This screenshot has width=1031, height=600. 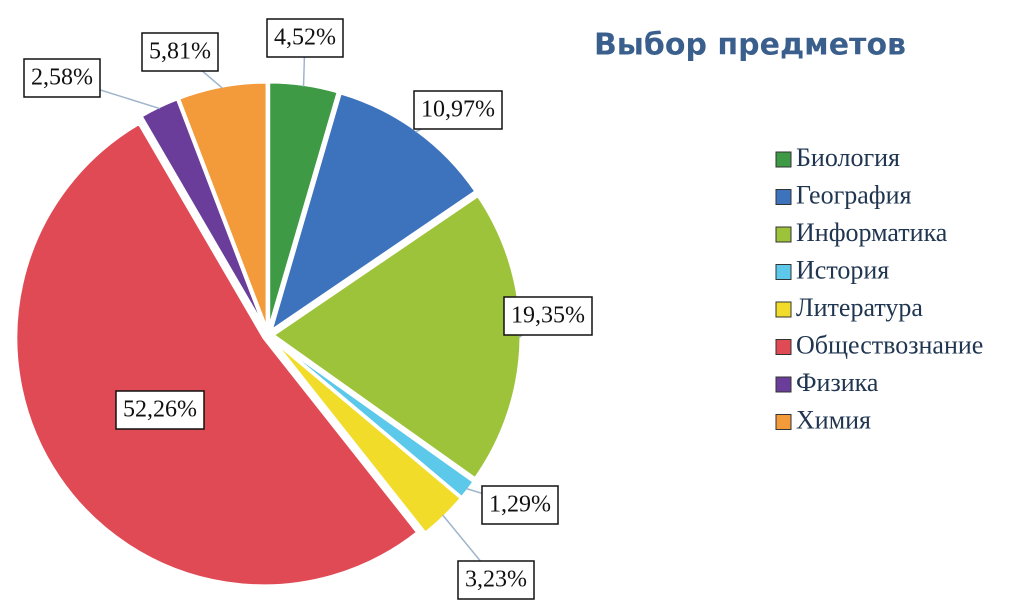 I want to click on legend-label: Литература, so click(x=859, y=307).